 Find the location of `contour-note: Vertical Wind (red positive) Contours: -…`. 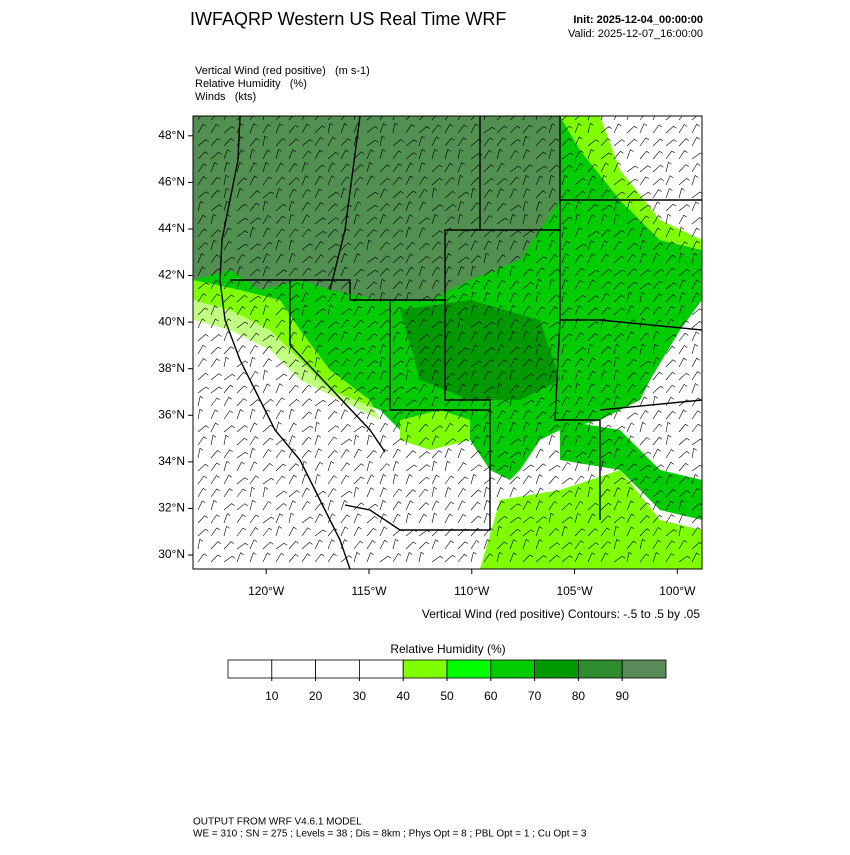

contour-note: Vertical Wind (red positive) Contours: -… is located at coordinates (561, 614).